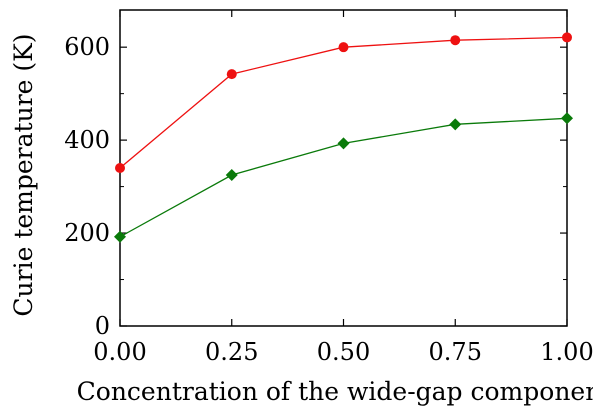 This screenshot has width=593, height=409. What do you see at coordinates (87, 140) in the screenshot?
I see `y-tick-label: 400` at bounding box center [87, 140].